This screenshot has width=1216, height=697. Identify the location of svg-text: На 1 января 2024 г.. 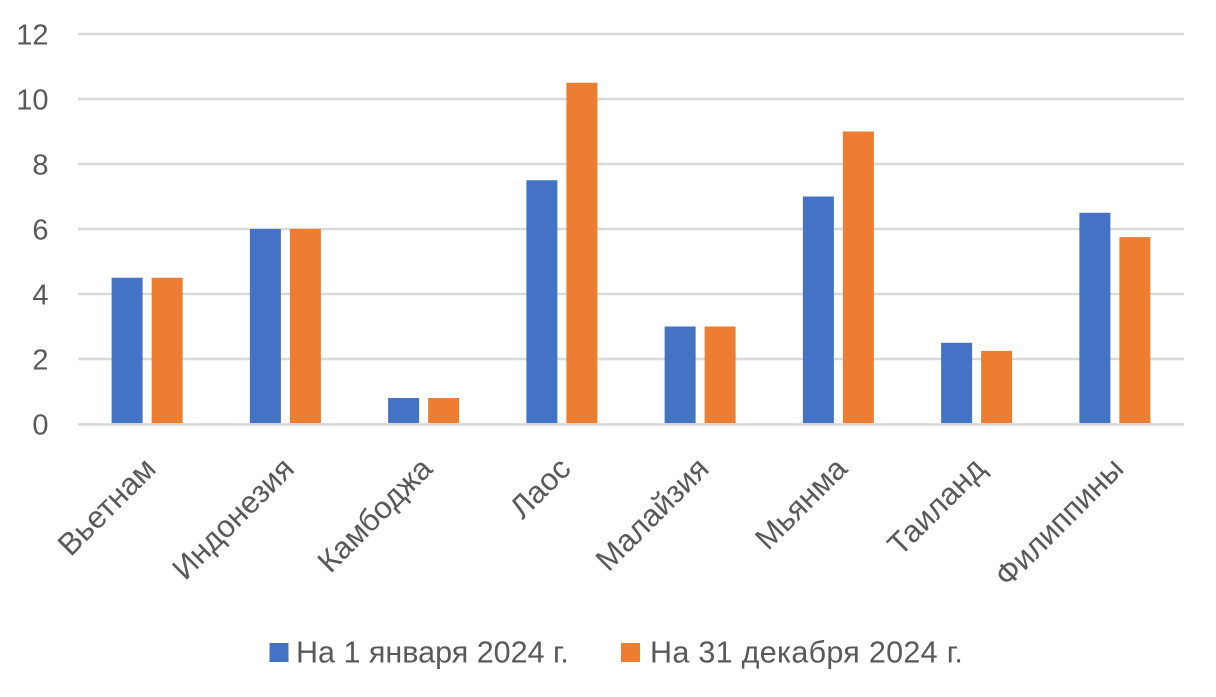
(432, 653).